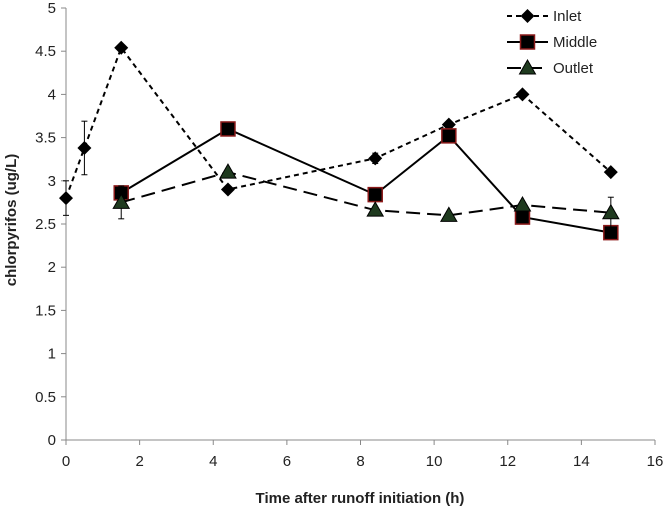  Describe the element at coordinates (52, 354) in the screenshot. I see `y-tick-label: 1` at that location.